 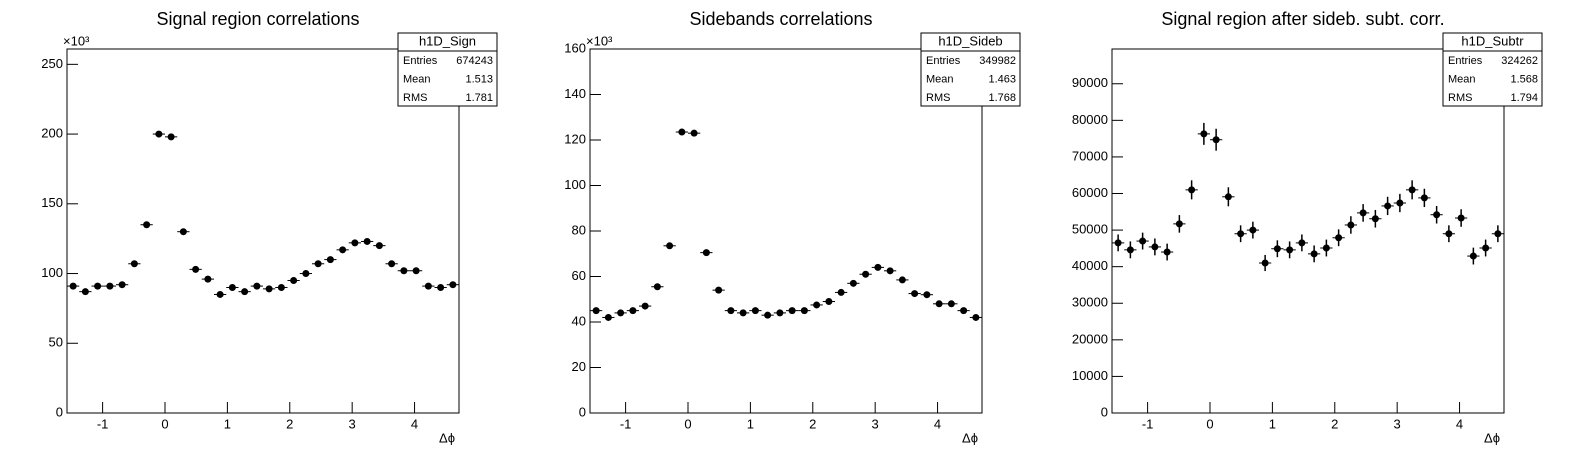 What do you see at coordinates (257, 19) in the screenshot?
I see `panel-title: Signal region correlations` at bounding box center [257, 19].